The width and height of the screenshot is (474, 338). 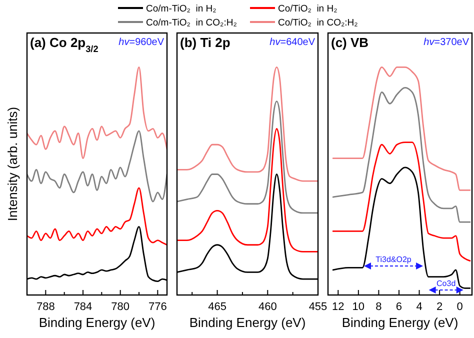 I want to click on x-tick-label: 788, so click(x=45, y=307).